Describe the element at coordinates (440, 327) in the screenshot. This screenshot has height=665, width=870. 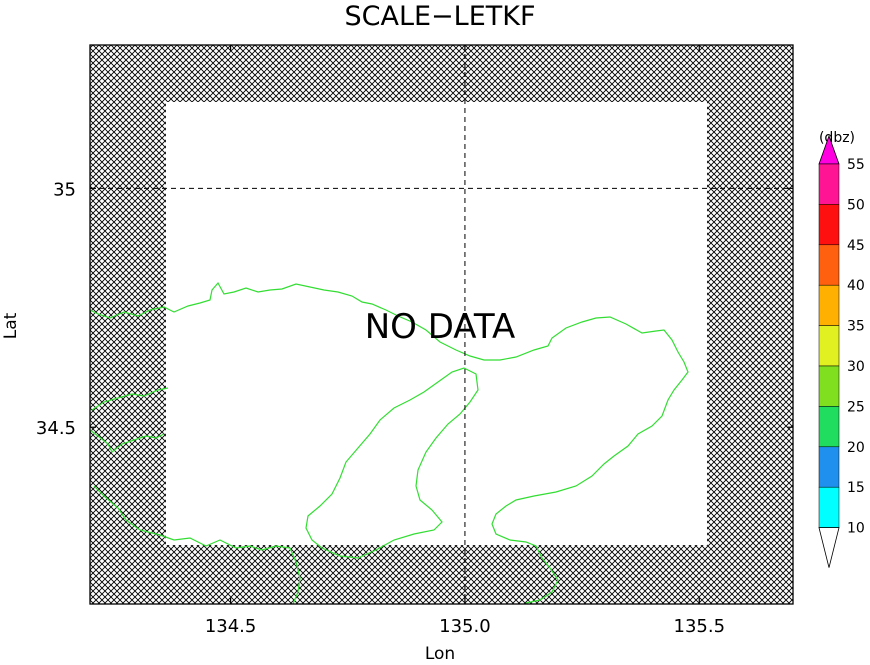
I see `no-data-message: NO DATA` at that location.